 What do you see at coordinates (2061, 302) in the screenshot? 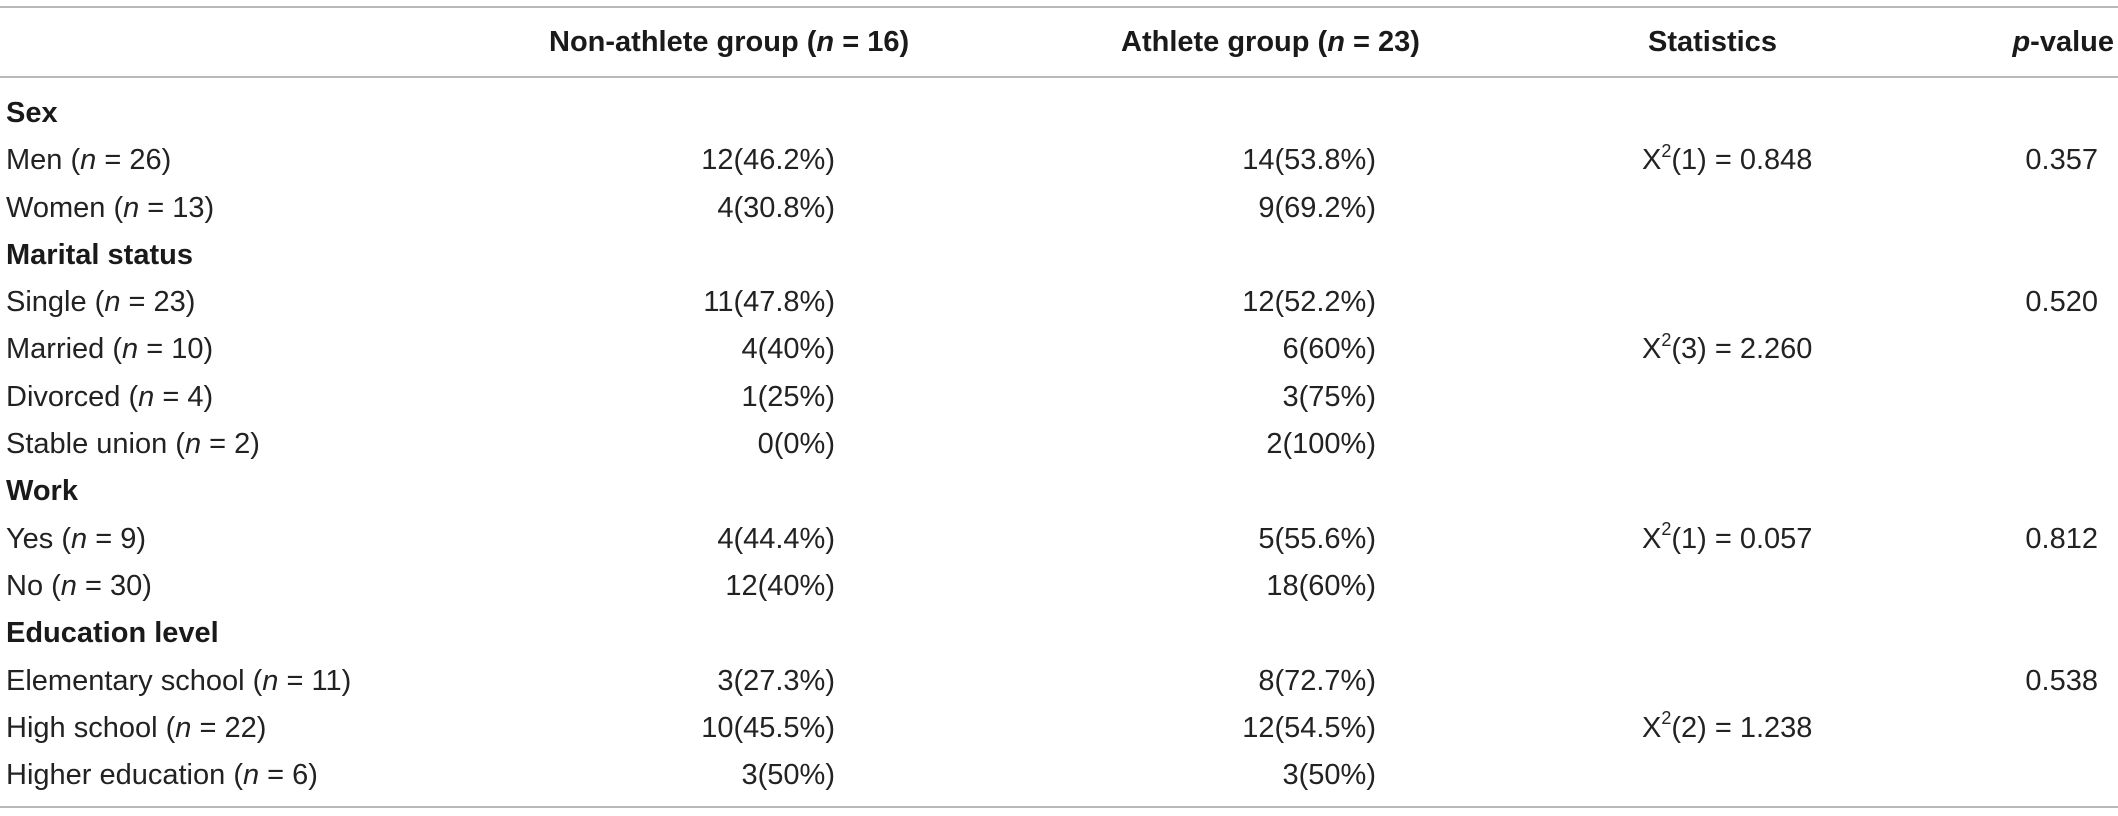
I see `p-value: 0.520` at bounding box center [2061, 302].